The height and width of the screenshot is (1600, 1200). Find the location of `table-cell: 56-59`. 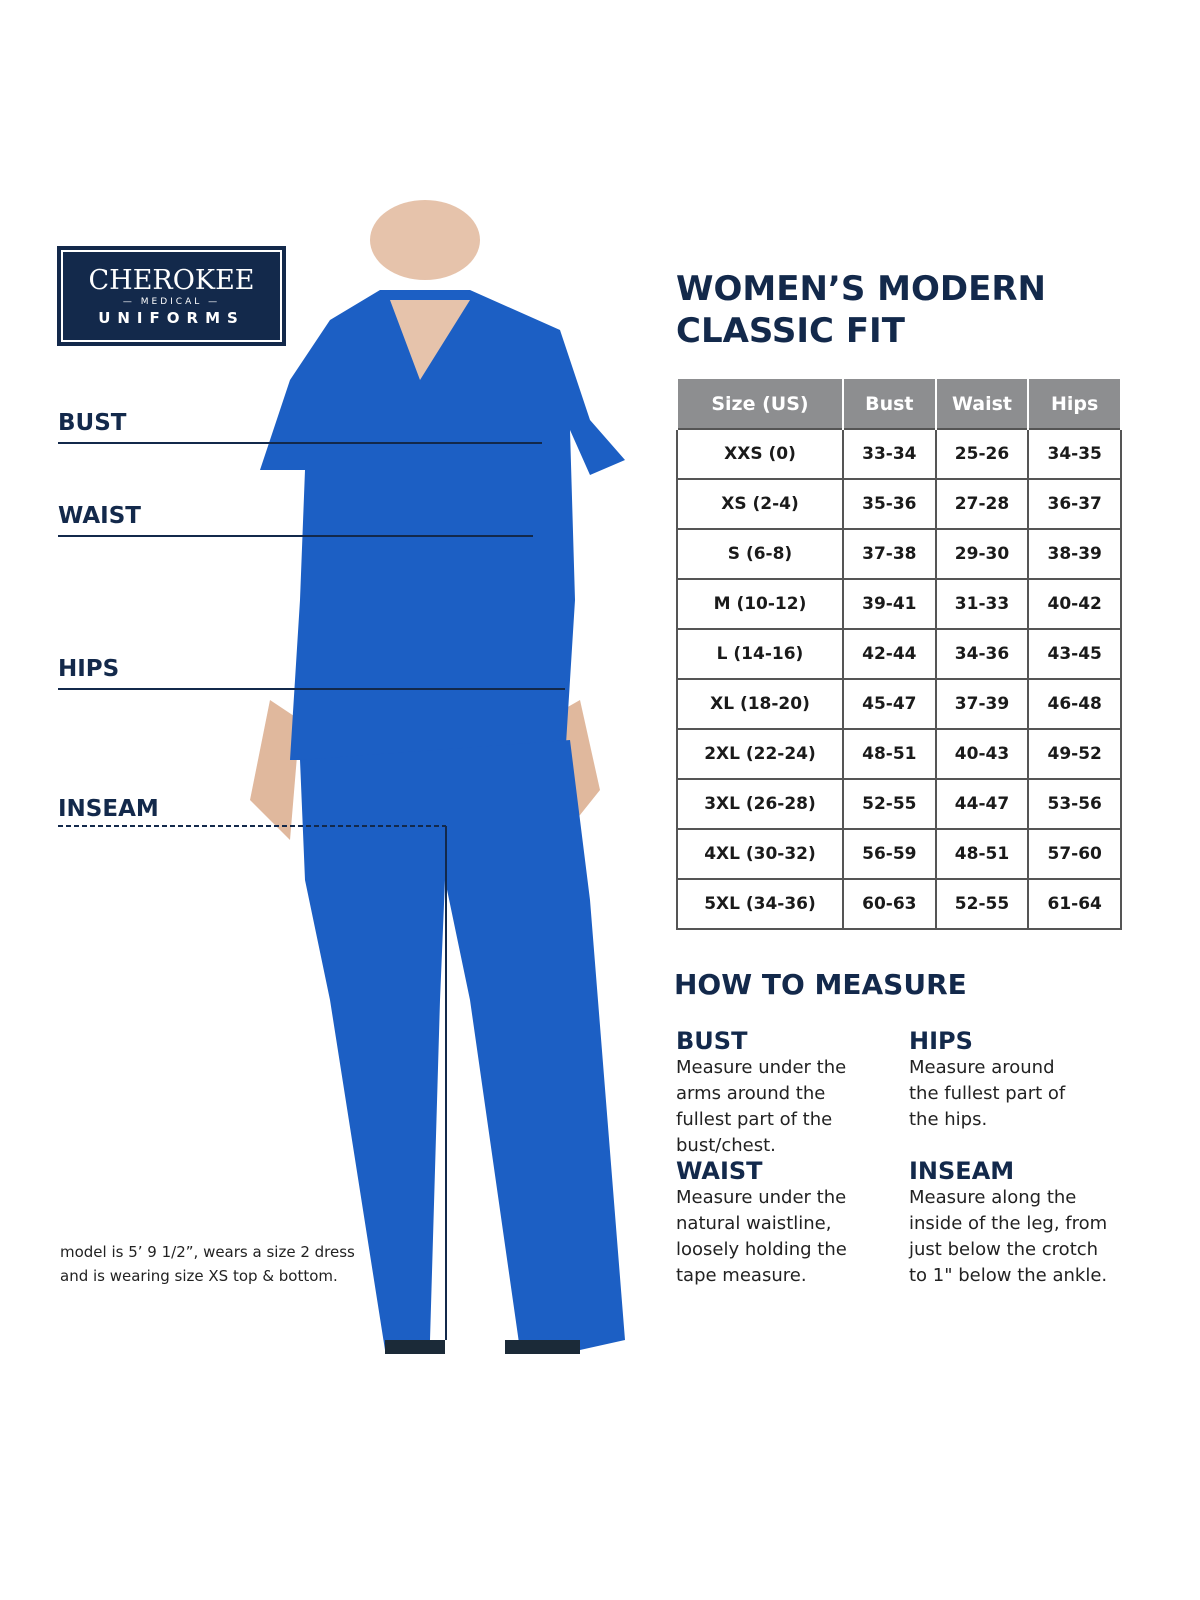

table-cell: 56-59 is located at coordinates (889, 854).